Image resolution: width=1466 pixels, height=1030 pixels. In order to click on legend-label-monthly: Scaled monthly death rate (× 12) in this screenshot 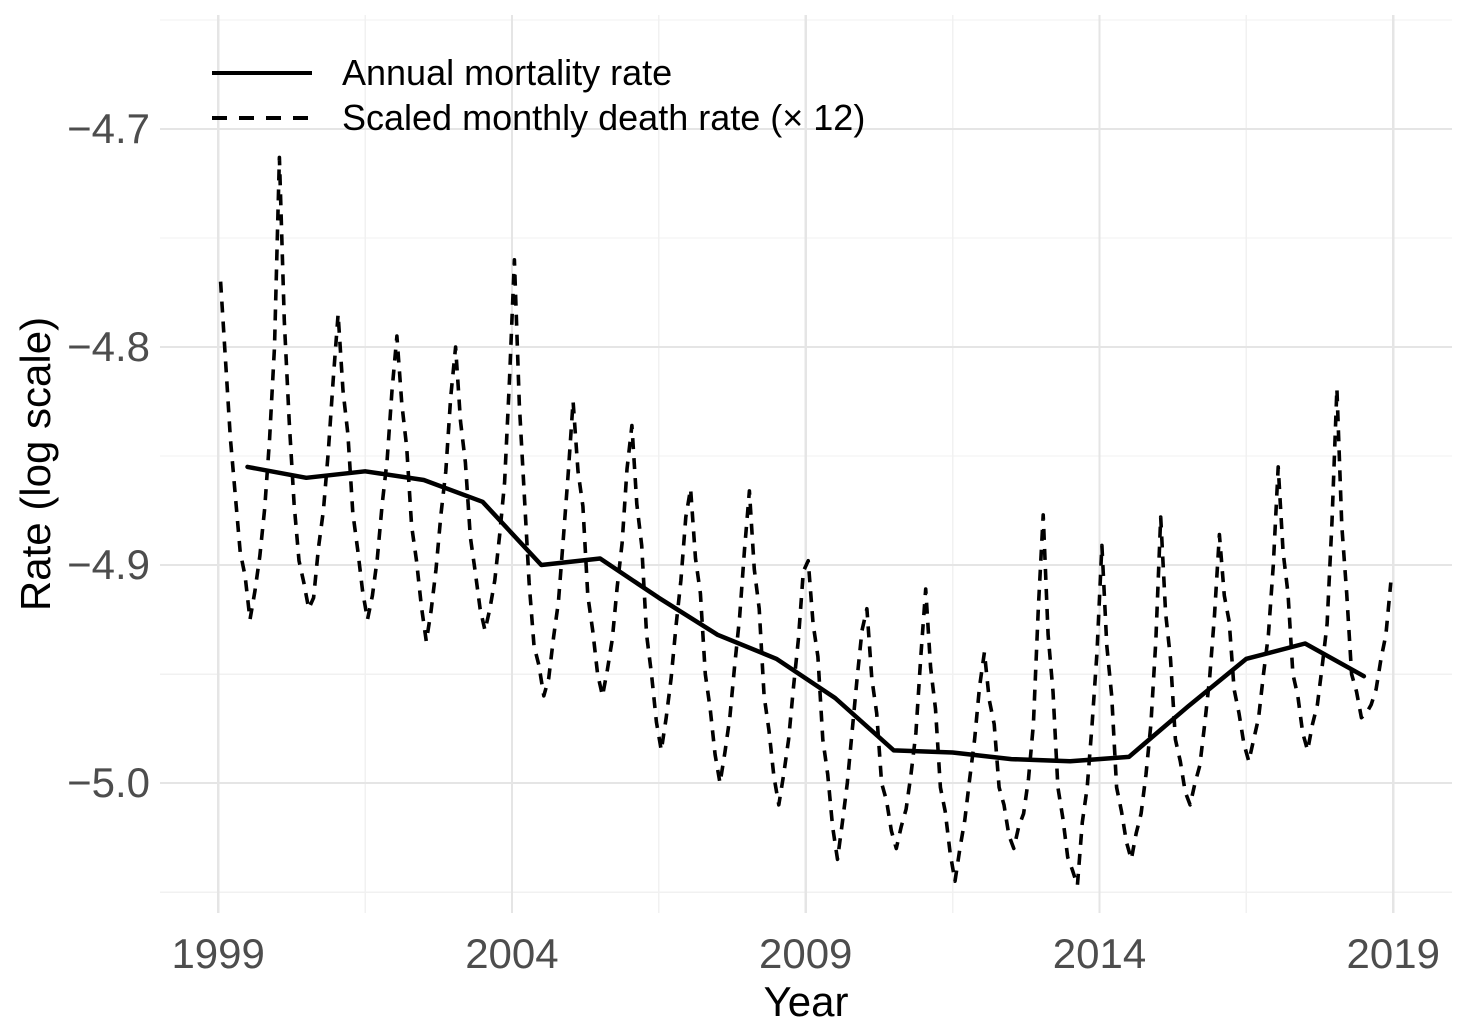, I will do `click(604, 117)`.